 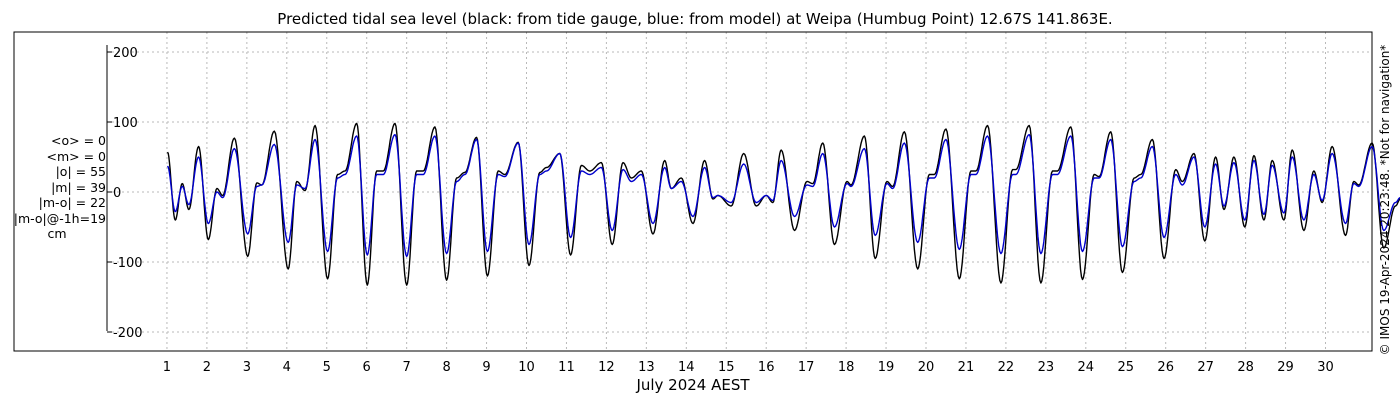 I want to click on y-tick-label: -200, so click(x=128, y=333).